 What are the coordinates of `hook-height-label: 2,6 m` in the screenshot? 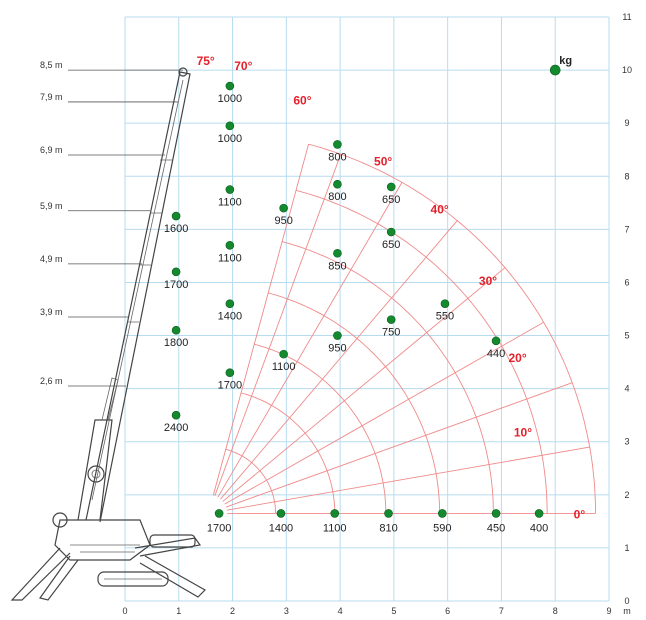 It's located at (51, 381).